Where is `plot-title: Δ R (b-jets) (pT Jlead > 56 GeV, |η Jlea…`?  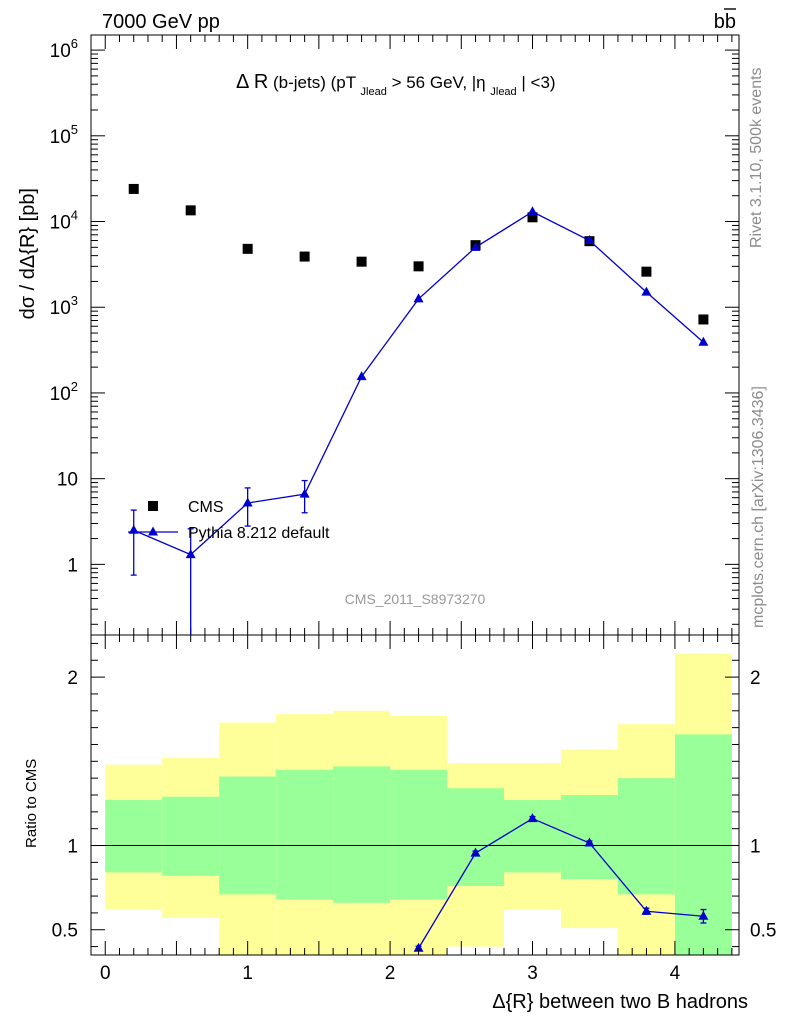 plot-title: Δ R (b-jets) (pT Jlead > 56 GeV, |η Jlea… is located at coordinates (396, 85).